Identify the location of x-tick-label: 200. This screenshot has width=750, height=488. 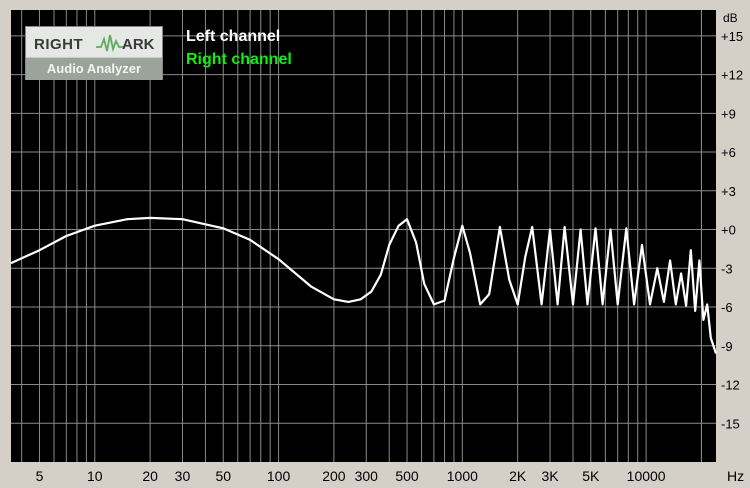
(334, 476).